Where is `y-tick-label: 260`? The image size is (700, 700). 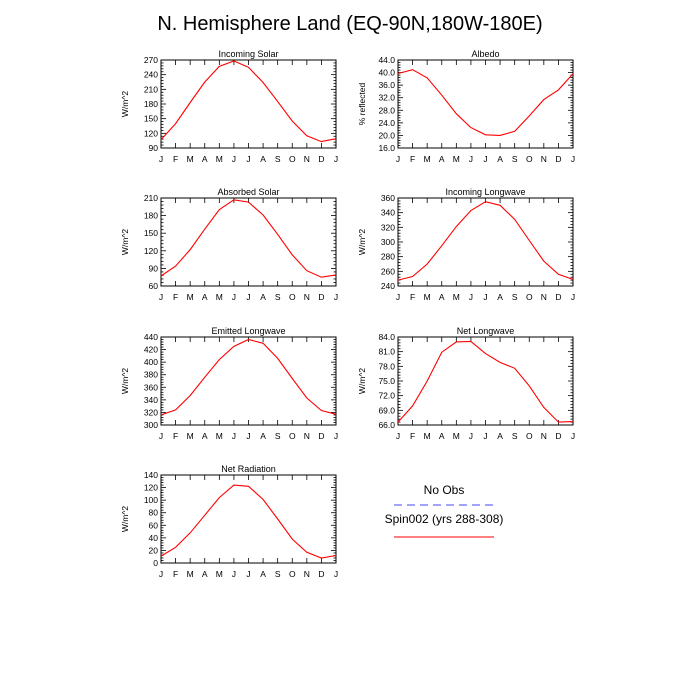 y-tick-label: 260 is located at coordinates (388, 271).